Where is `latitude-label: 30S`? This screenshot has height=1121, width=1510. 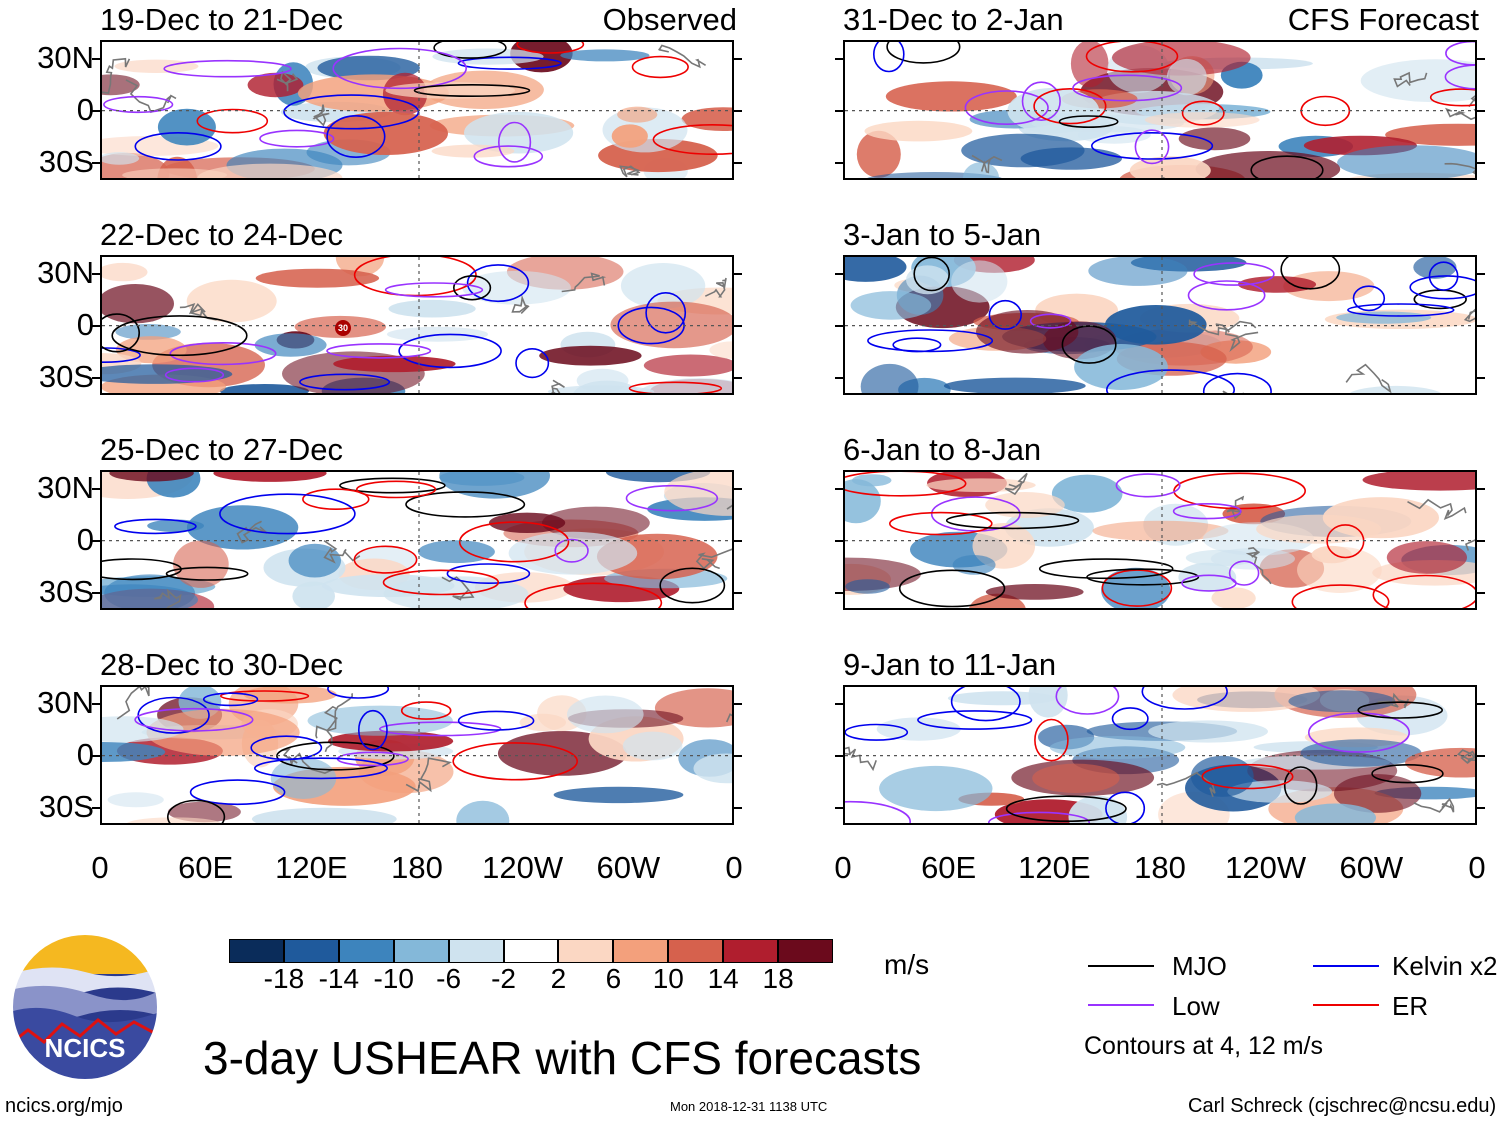
latitude-label: 30S is located at coordinates (66, 161).